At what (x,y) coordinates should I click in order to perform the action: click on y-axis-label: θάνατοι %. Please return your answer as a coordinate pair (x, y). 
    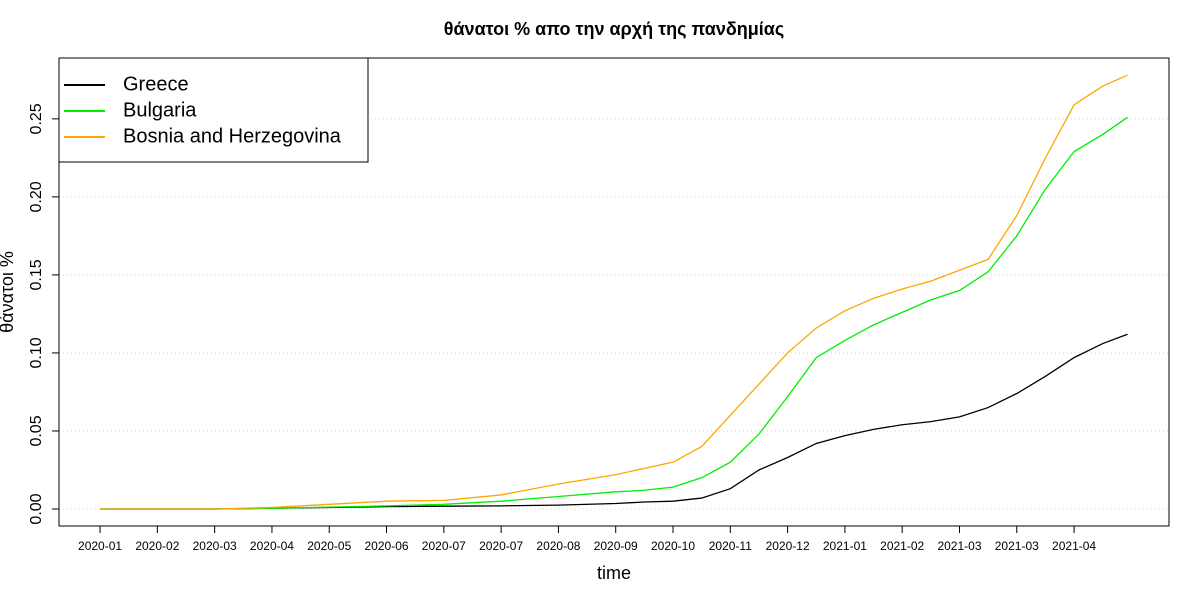
    Looking at the image, I should click on (8, 292).